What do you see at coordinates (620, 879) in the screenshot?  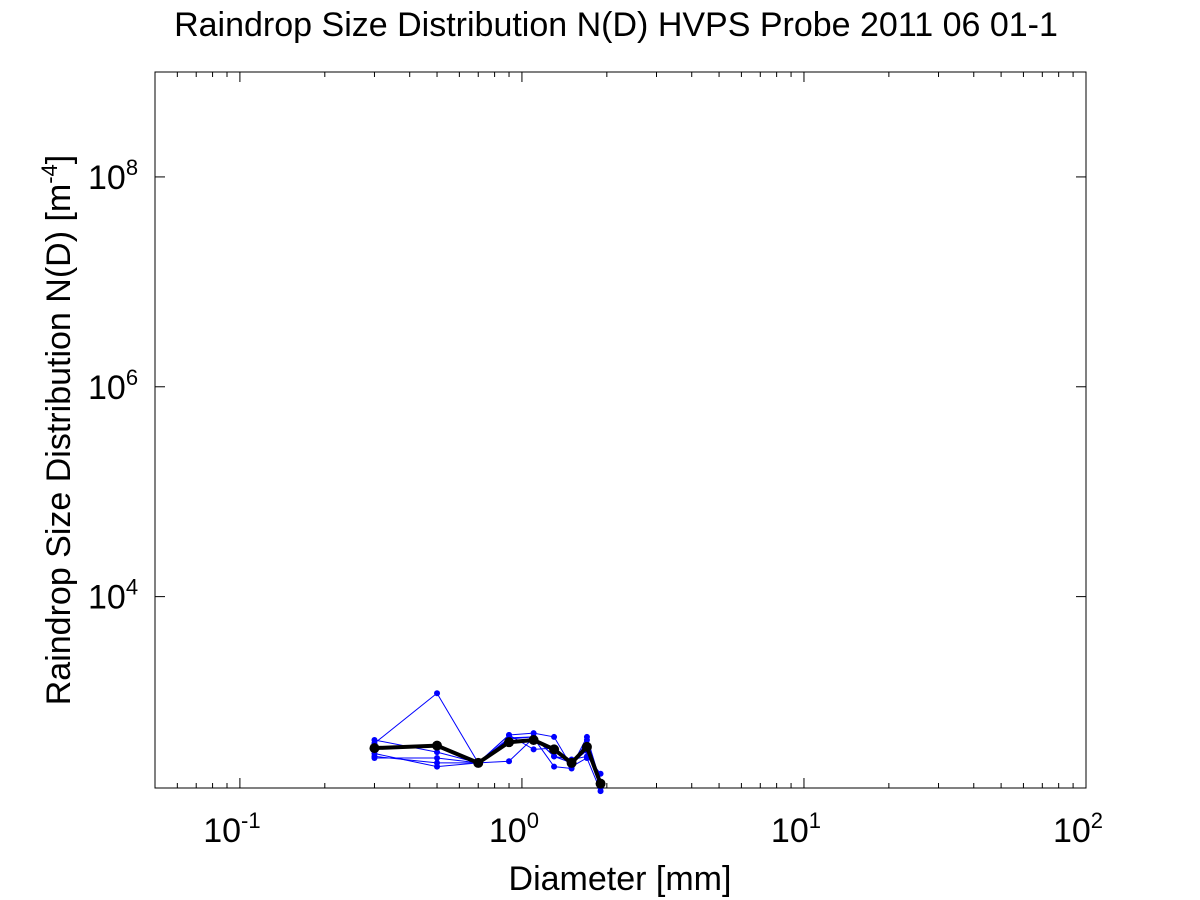 I see `x-axis-label: Diameter [mm]` at bounding box center [620, 879].